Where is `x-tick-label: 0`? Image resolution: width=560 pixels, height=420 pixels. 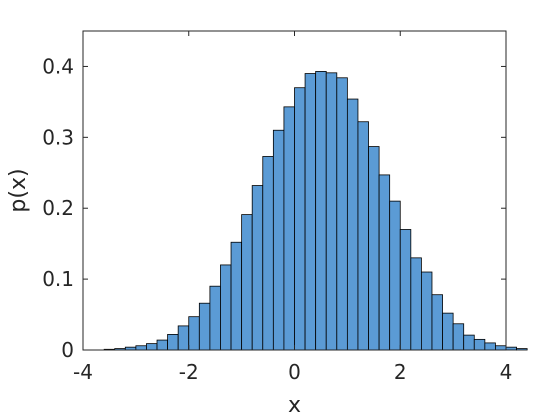 x-tick-label: 0 is located at coordinates (294, 372).